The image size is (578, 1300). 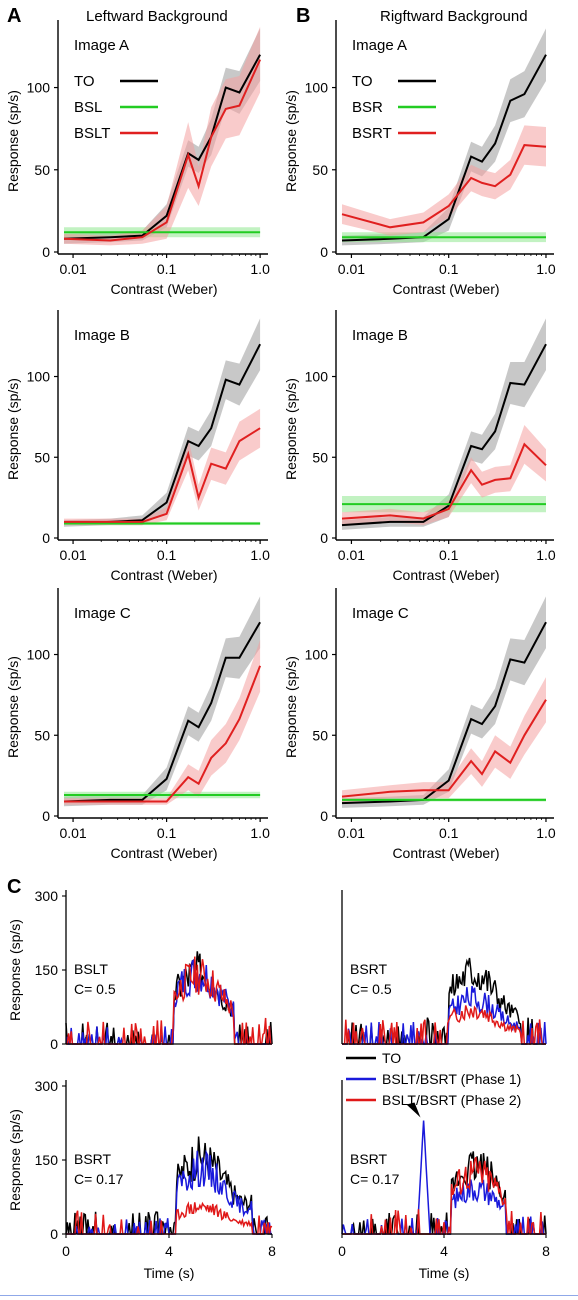 I want to click on legend-label: BSLT, so click(x=92, y=133).